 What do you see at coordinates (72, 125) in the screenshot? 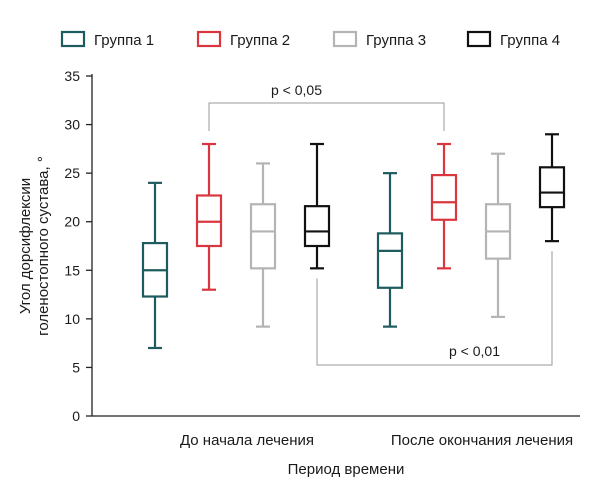
I see `y-tick-label: 30` at bounding box center [72, 125].